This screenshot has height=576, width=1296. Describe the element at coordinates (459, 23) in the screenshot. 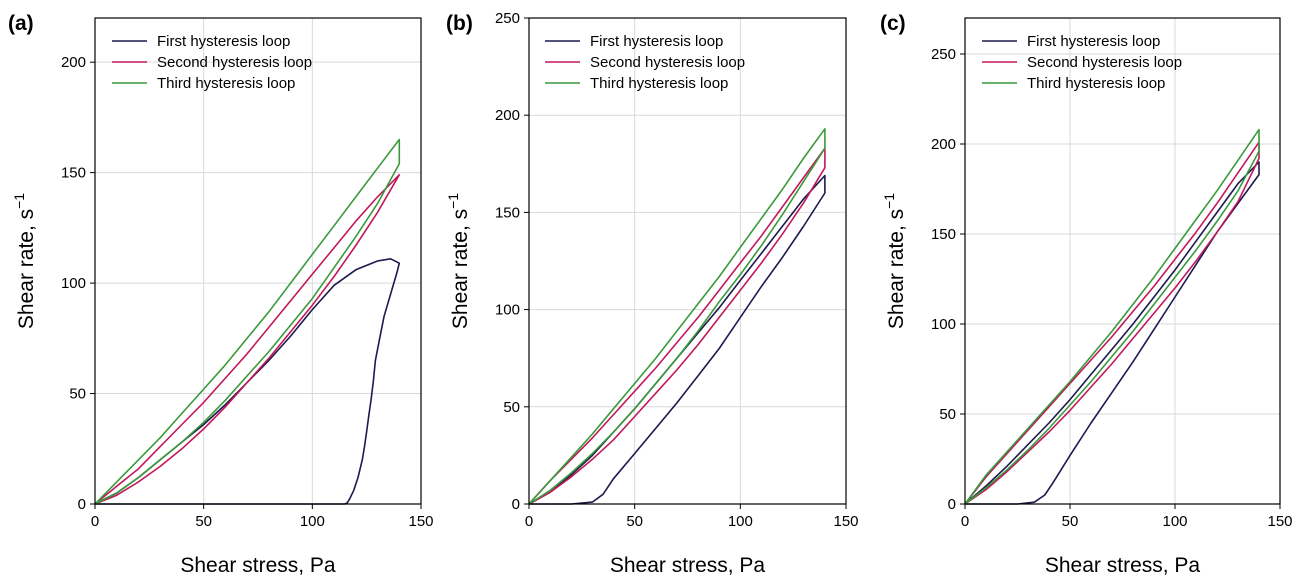

I see `panel-label: (b)` at that location.